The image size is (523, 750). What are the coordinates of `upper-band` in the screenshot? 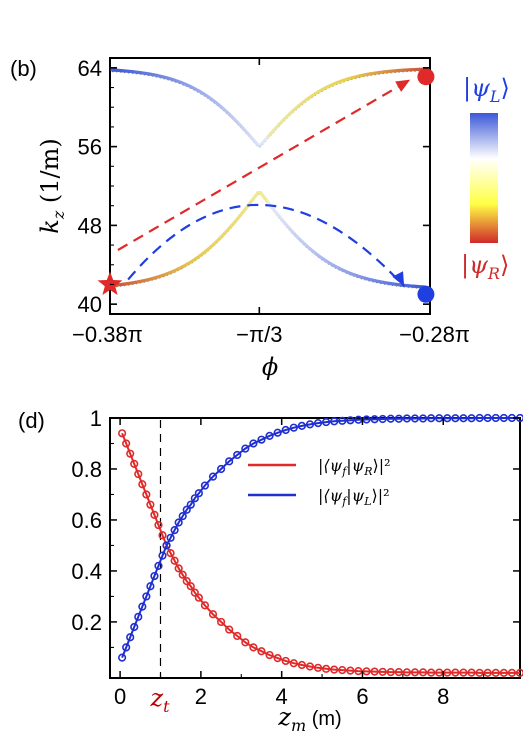 It's located at (268, 107).